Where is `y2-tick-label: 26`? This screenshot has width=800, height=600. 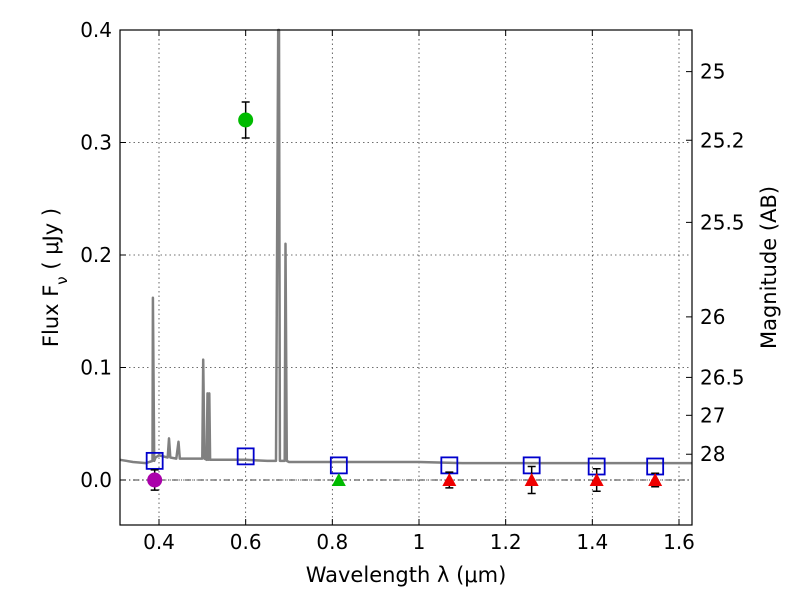
y2-tick-label: 26 is located at coordinates (712, 317).